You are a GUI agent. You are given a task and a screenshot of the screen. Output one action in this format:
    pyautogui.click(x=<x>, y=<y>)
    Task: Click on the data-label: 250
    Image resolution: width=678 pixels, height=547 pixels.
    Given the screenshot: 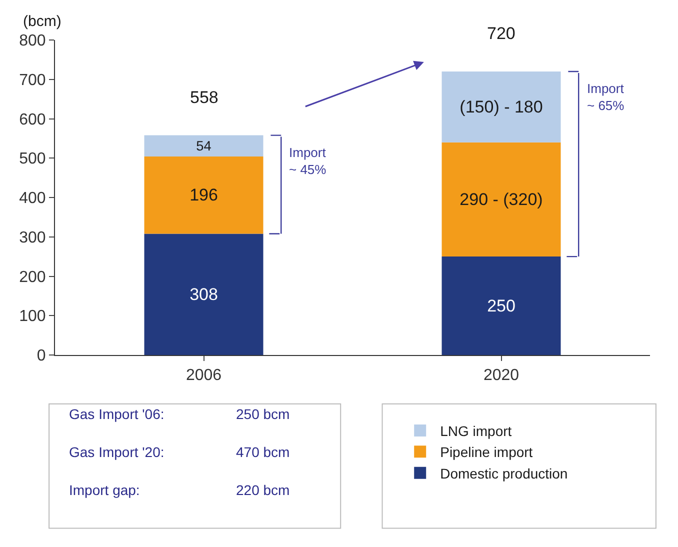 What is the action you would take?
    pyautogui.click(x=501, y=306)
    